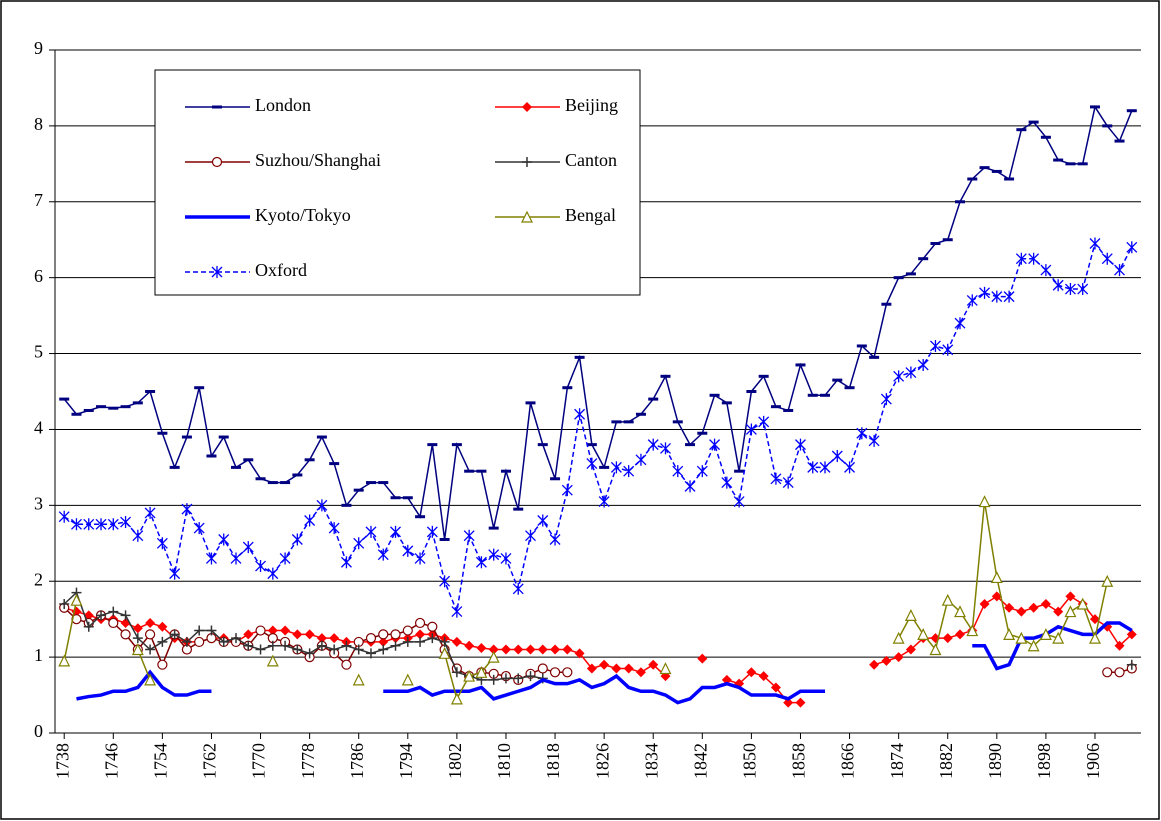 The width and height of the screenshot is (1161, 821). Describe the element at coordinates (38, 352) in the screenshot. I see `y-tick-label: 5` at that location.